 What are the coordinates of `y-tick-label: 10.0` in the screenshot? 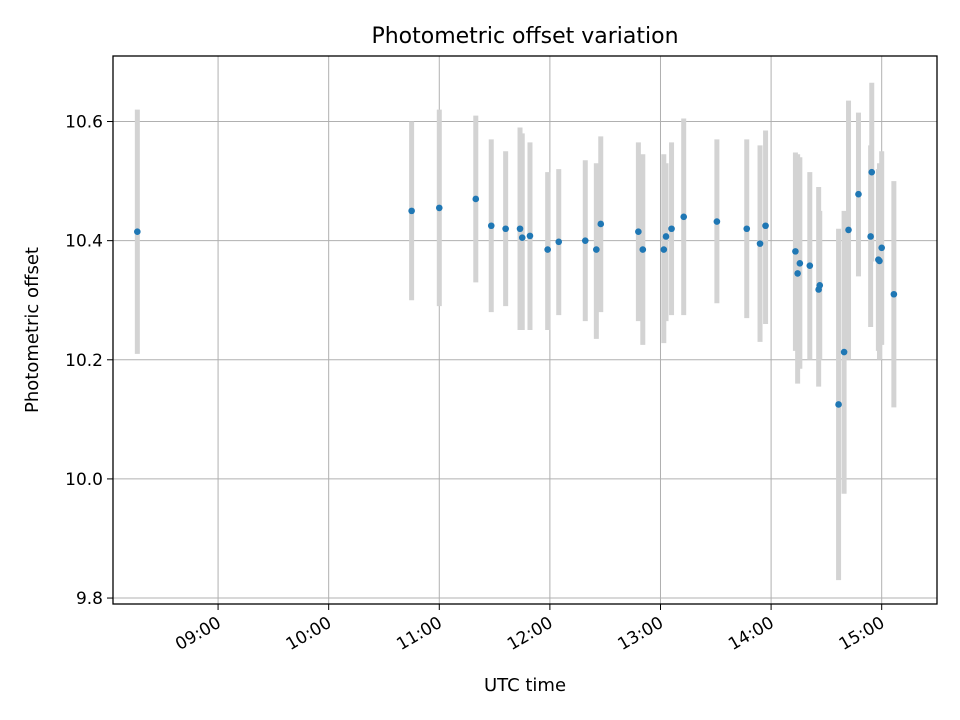 It's located at (84, 480).